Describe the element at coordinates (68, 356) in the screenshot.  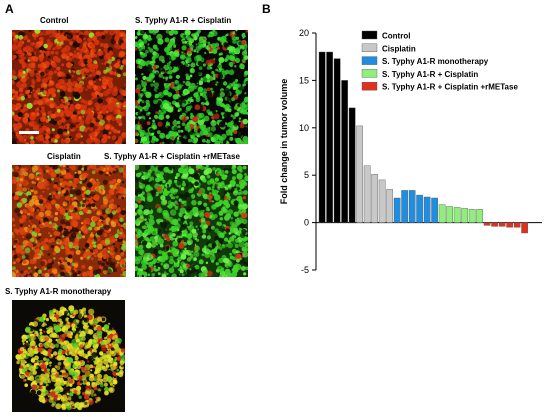
I see `micrograph-monotherapy-image` at that location.